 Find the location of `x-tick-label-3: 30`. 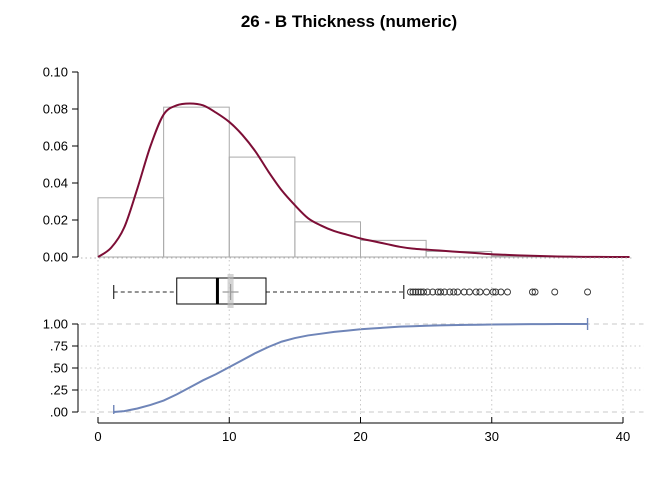

x-tick-label-3: 30 is located at coordinates (492, 436).